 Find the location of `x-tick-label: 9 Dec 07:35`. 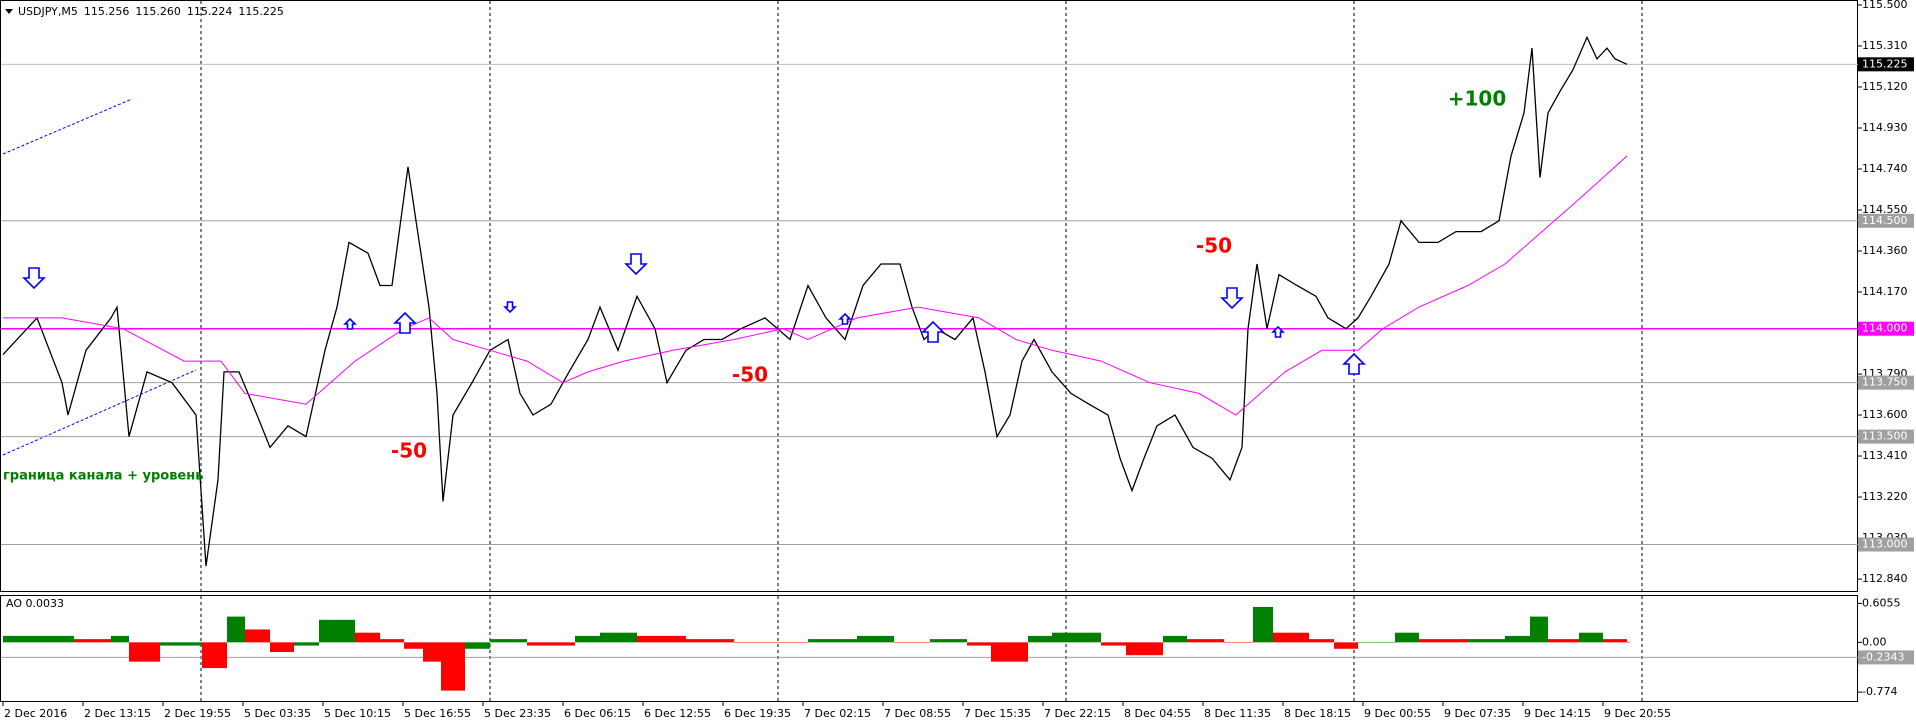

x-tick-label: 9 Dec 07:35 is located at coordinates (1477, 713).